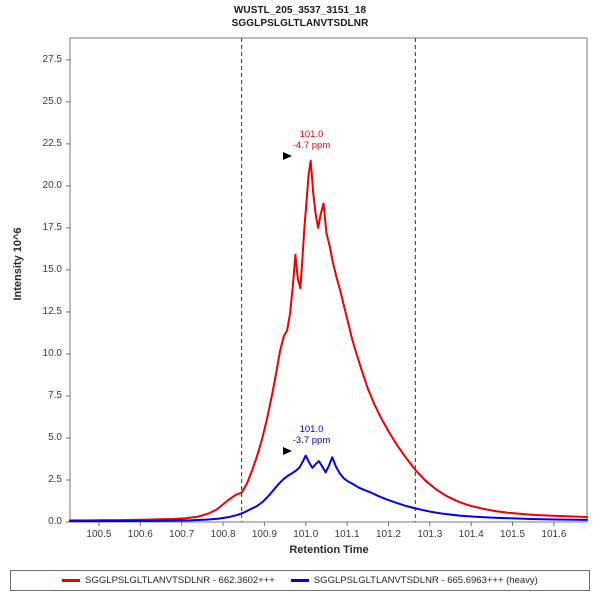  Describe the element at coordinates (329, 550) in the screenshot. I see `x-axis-title: Retention Time` at that location.